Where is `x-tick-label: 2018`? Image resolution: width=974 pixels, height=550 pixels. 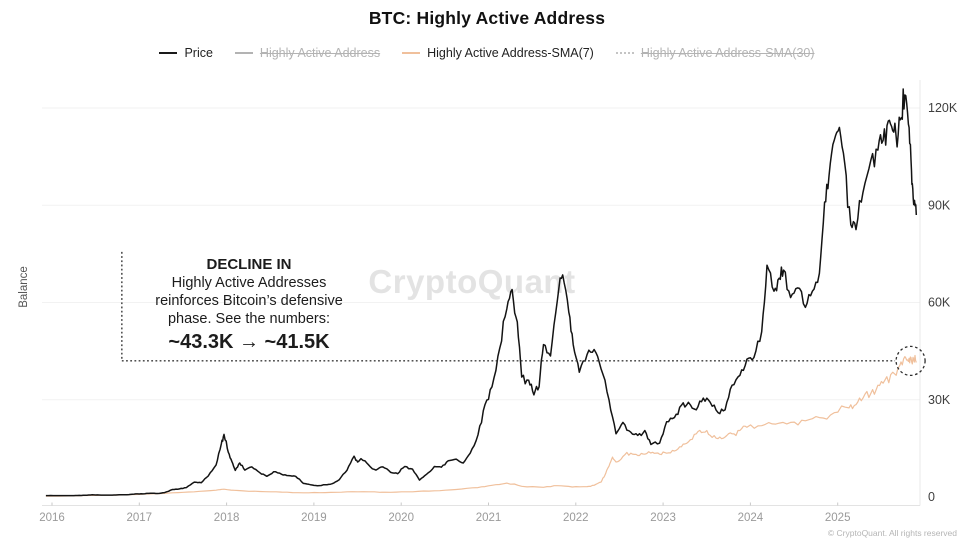 x-tick-label: 2018 is located at coordinates (227, 518).